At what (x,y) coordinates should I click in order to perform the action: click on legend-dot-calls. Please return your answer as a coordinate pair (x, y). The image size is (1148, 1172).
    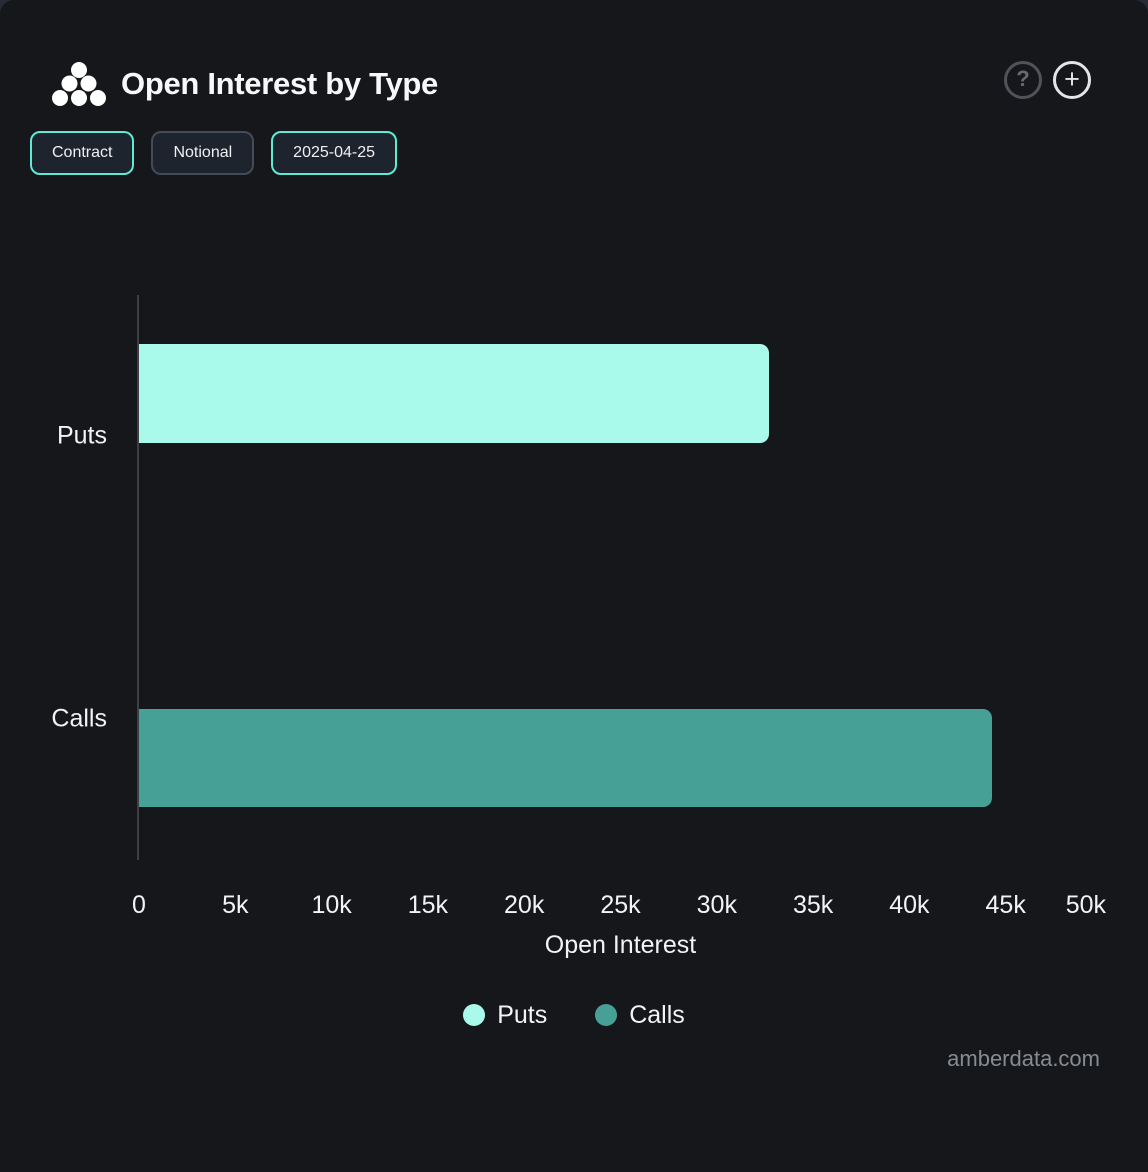
    Looking at the image, I should click on (606, 1015).